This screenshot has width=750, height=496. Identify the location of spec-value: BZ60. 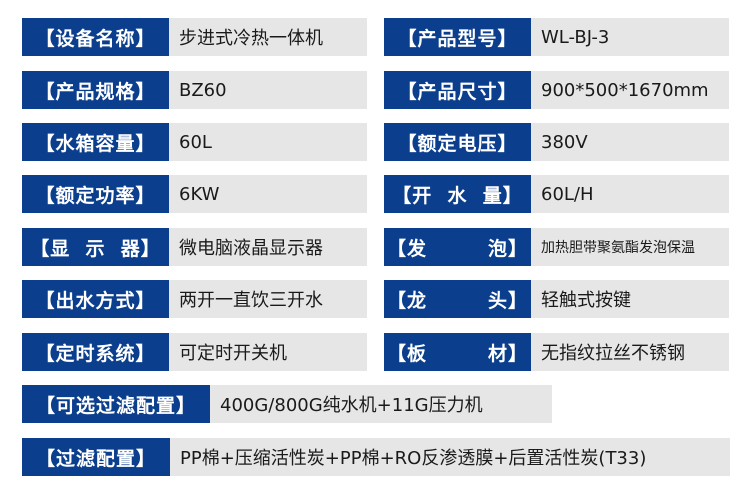
(268, 90).